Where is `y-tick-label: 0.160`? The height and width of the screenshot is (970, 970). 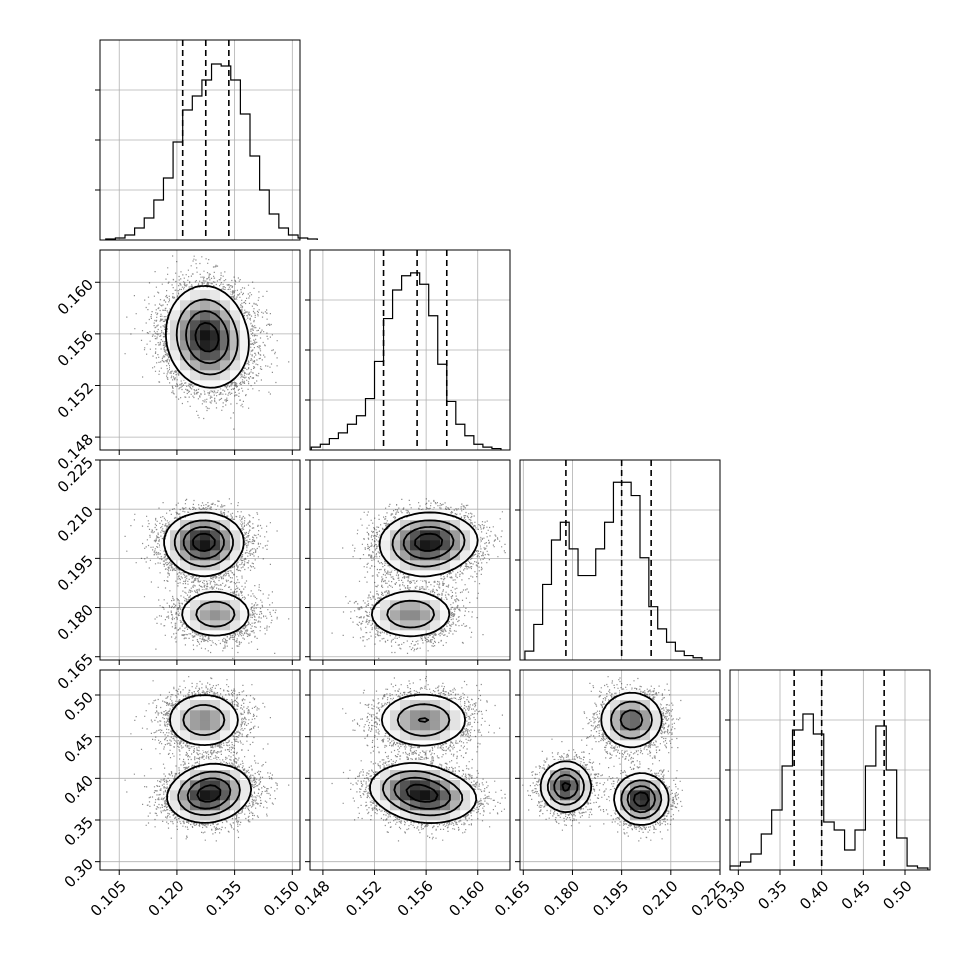 y-tick-label: 0.160 is located at coordinates (75, 297).